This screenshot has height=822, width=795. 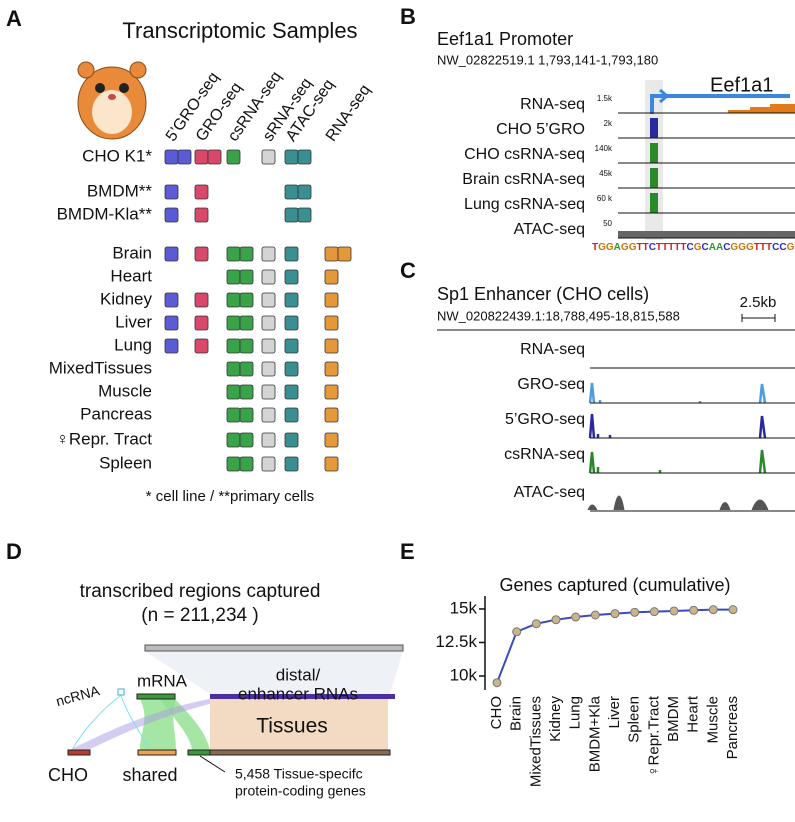 What do you see at coordinates (605, 98) in the screenshot?
I see `track-scale: 1.5k` at bounding box center [605, 98].